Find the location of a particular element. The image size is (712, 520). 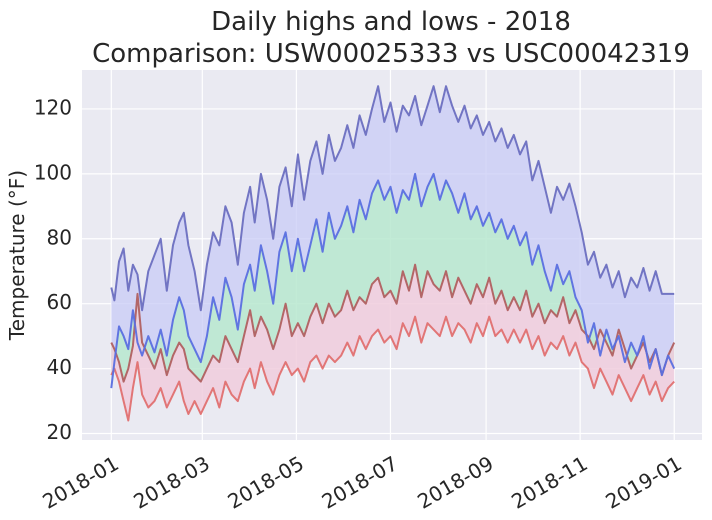

y-tick-label: 80 is located at coordinates (59, 237).